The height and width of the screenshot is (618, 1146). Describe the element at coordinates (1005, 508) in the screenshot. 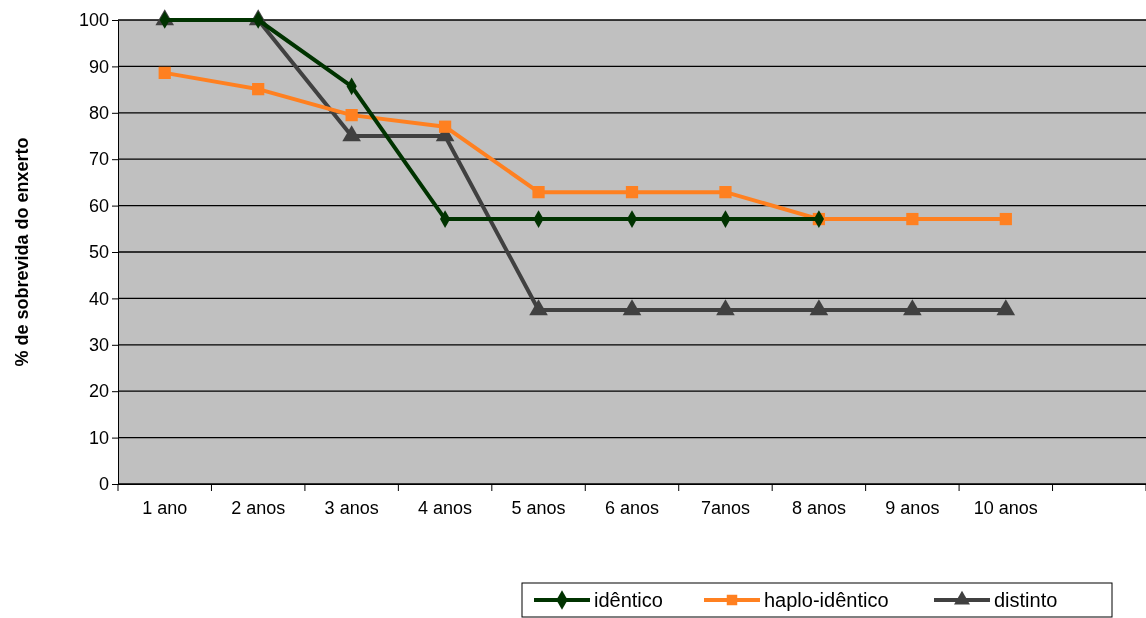

I see `x-tick-label: 10 anos` at that location.